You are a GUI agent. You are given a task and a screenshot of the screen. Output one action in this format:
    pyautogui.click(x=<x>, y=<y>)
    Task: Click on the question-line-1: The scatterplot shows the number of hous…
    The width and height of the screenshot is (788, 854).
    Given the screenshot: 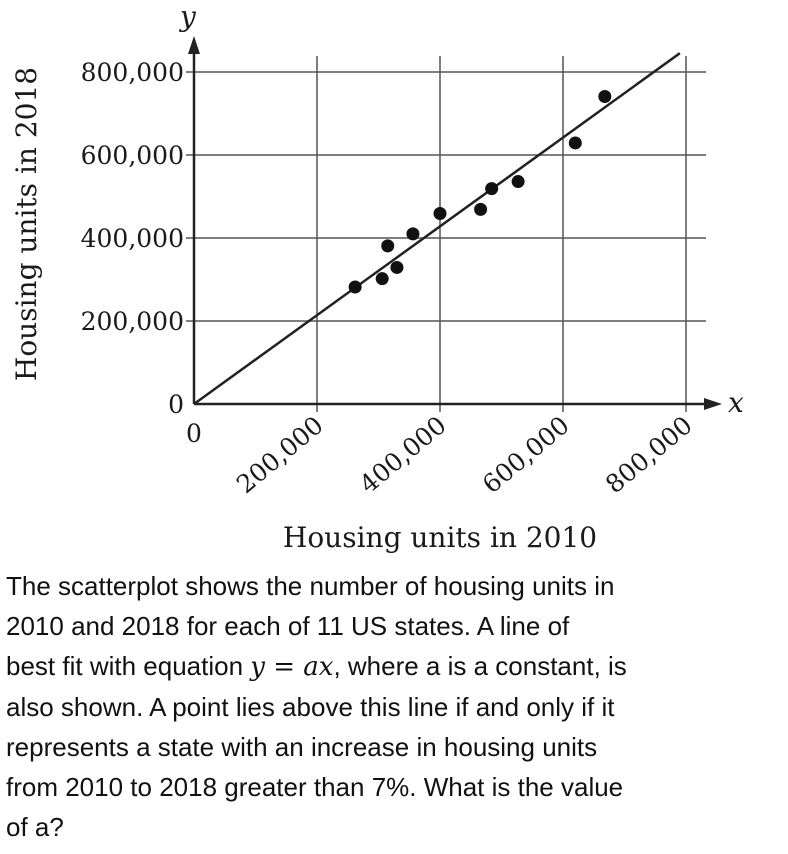 What is the action you would take?
    pyautogui.click(x=310, y=586)
    